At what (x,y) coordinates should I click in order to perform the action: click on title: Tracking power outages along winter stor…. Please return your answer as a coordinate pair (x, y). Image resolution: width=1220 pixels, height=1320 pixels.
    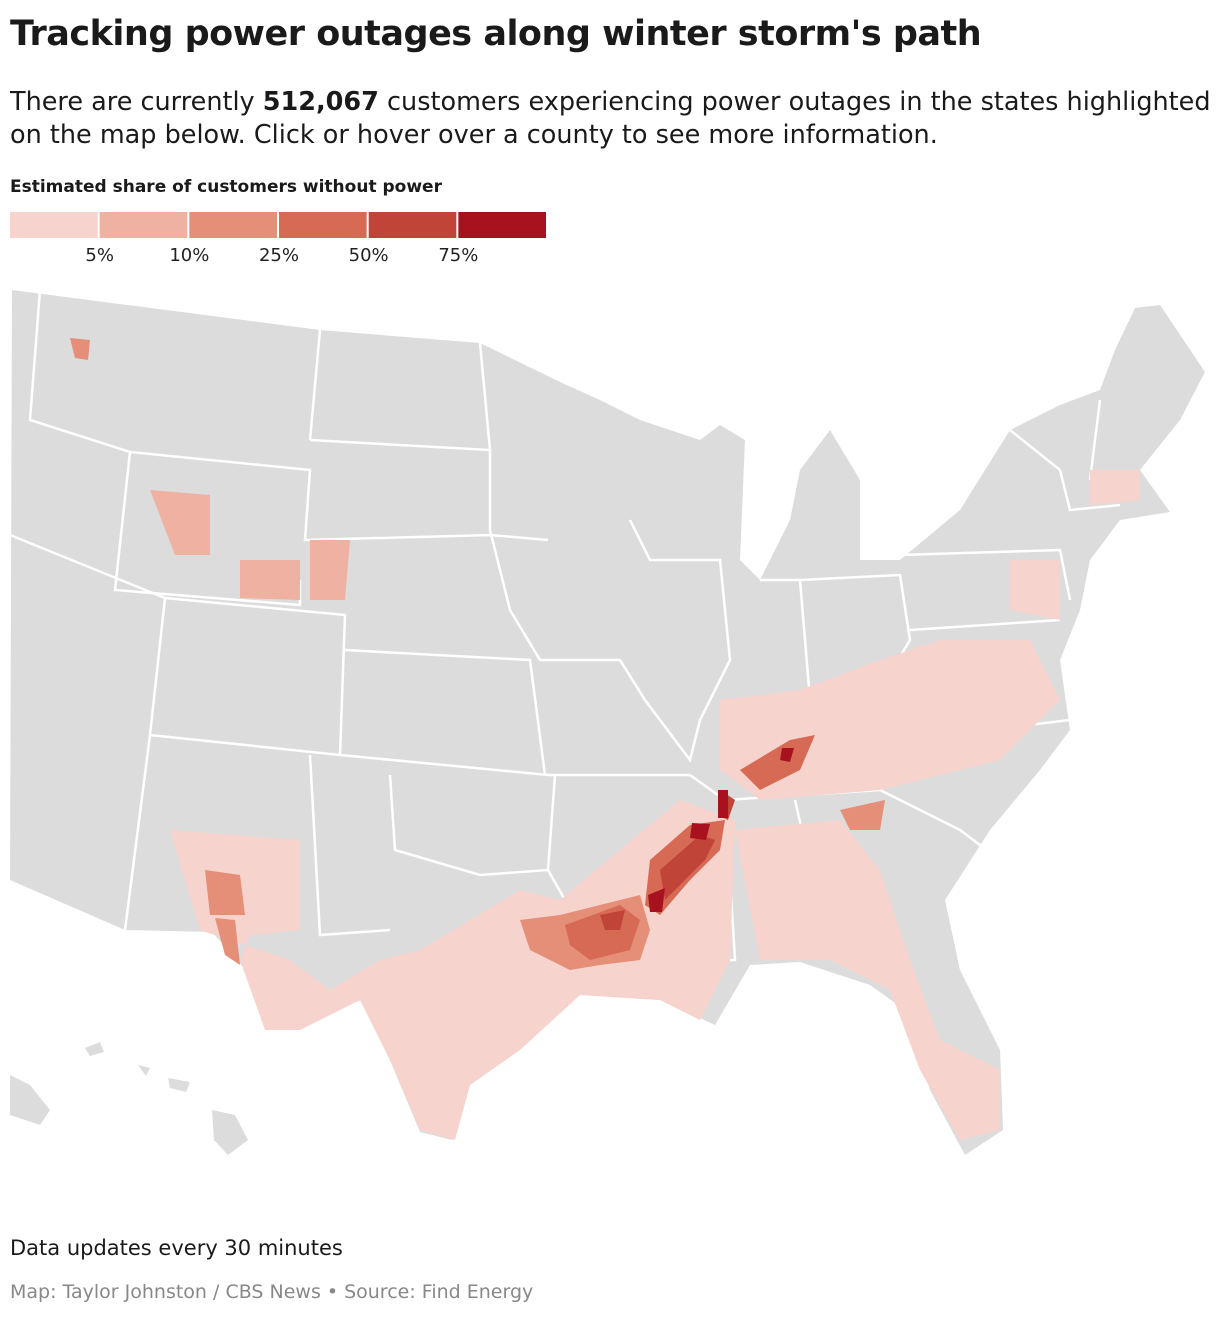
    Looking at the image, I should click on (496, 34).